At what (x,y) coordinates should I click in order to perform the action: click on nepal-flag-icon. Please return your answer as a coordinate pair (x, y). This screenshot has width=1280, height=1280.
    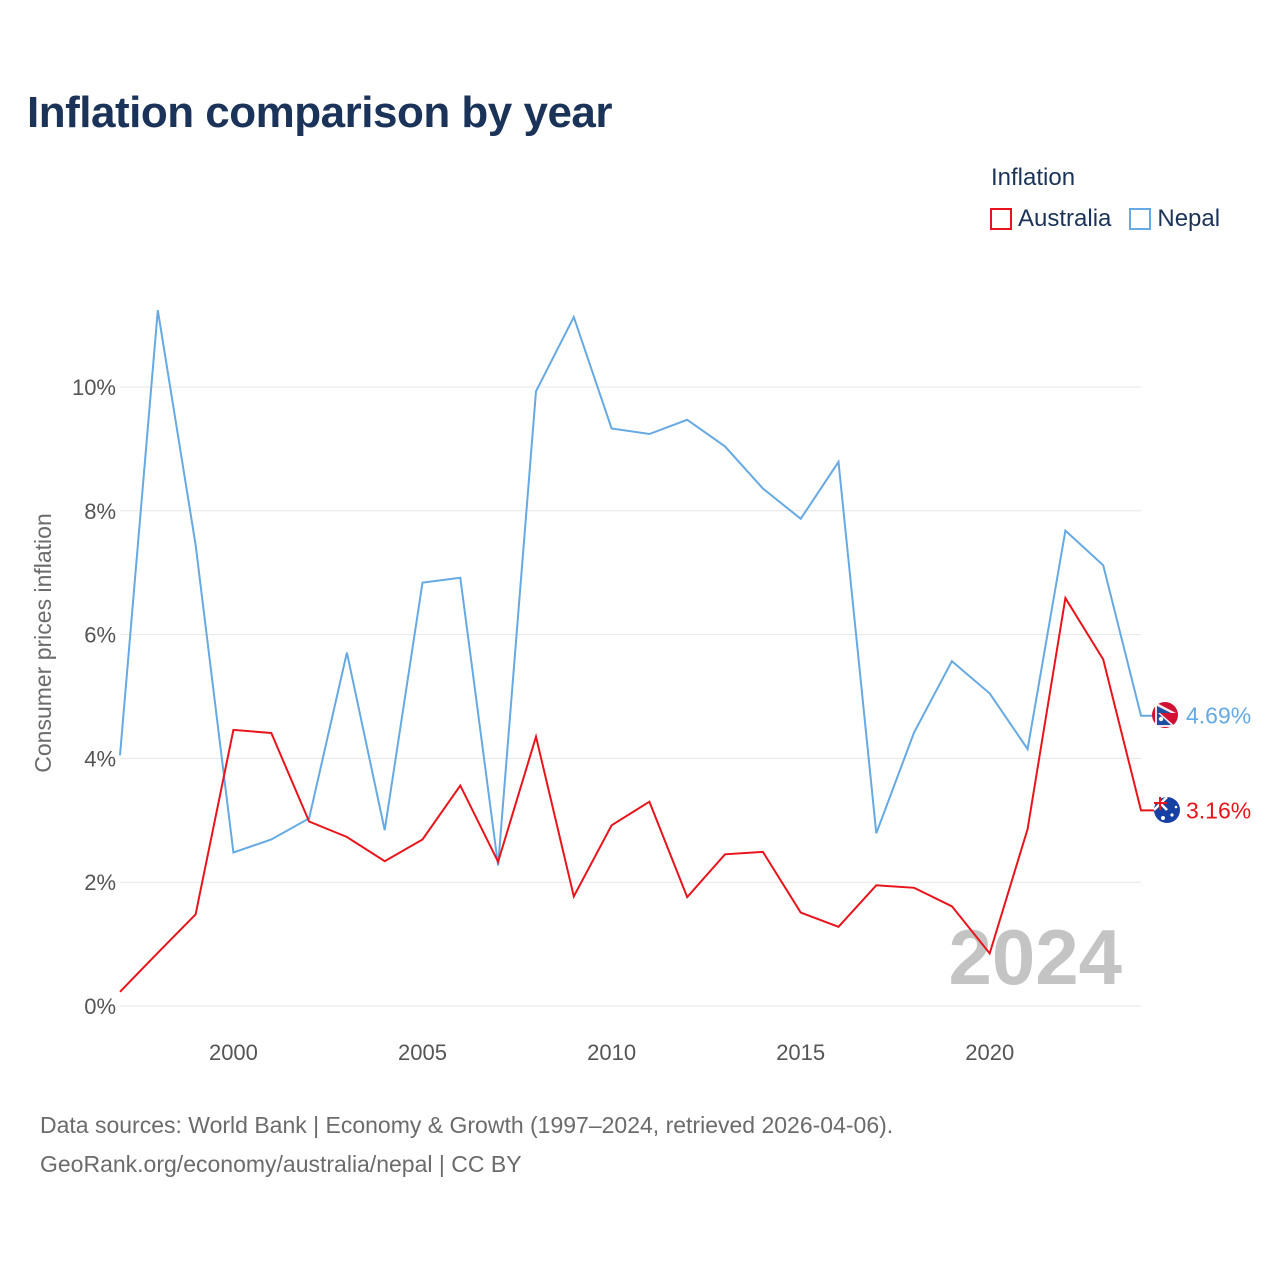
    Looking at the image, I should click on (1165, 715).